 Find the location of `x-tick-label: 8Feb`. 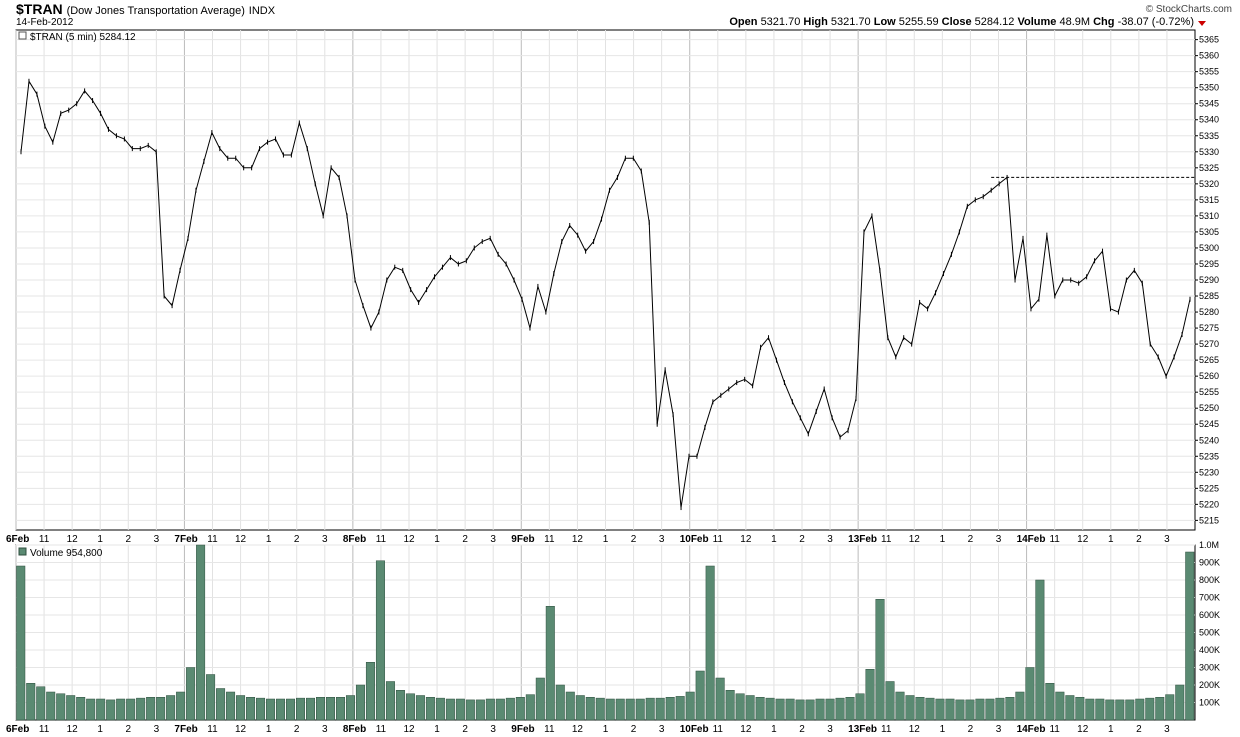

x-tick-label: 8Feb is located at coordinates (354, 539).